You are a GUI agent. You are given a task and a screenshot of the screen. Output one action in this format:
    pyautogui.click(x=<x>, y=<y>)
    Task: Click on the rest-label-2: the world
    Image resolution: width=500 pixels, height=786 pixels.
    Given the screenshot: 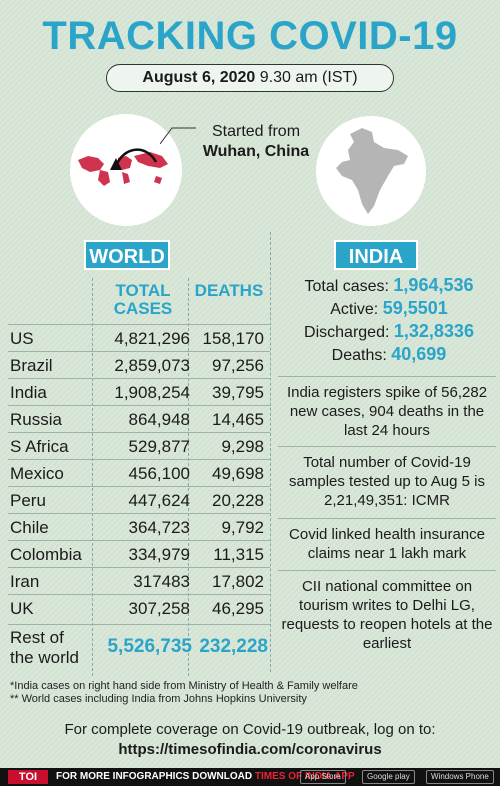 What is the action you would take?
    pyautogui.click(x=44, y=657)
    